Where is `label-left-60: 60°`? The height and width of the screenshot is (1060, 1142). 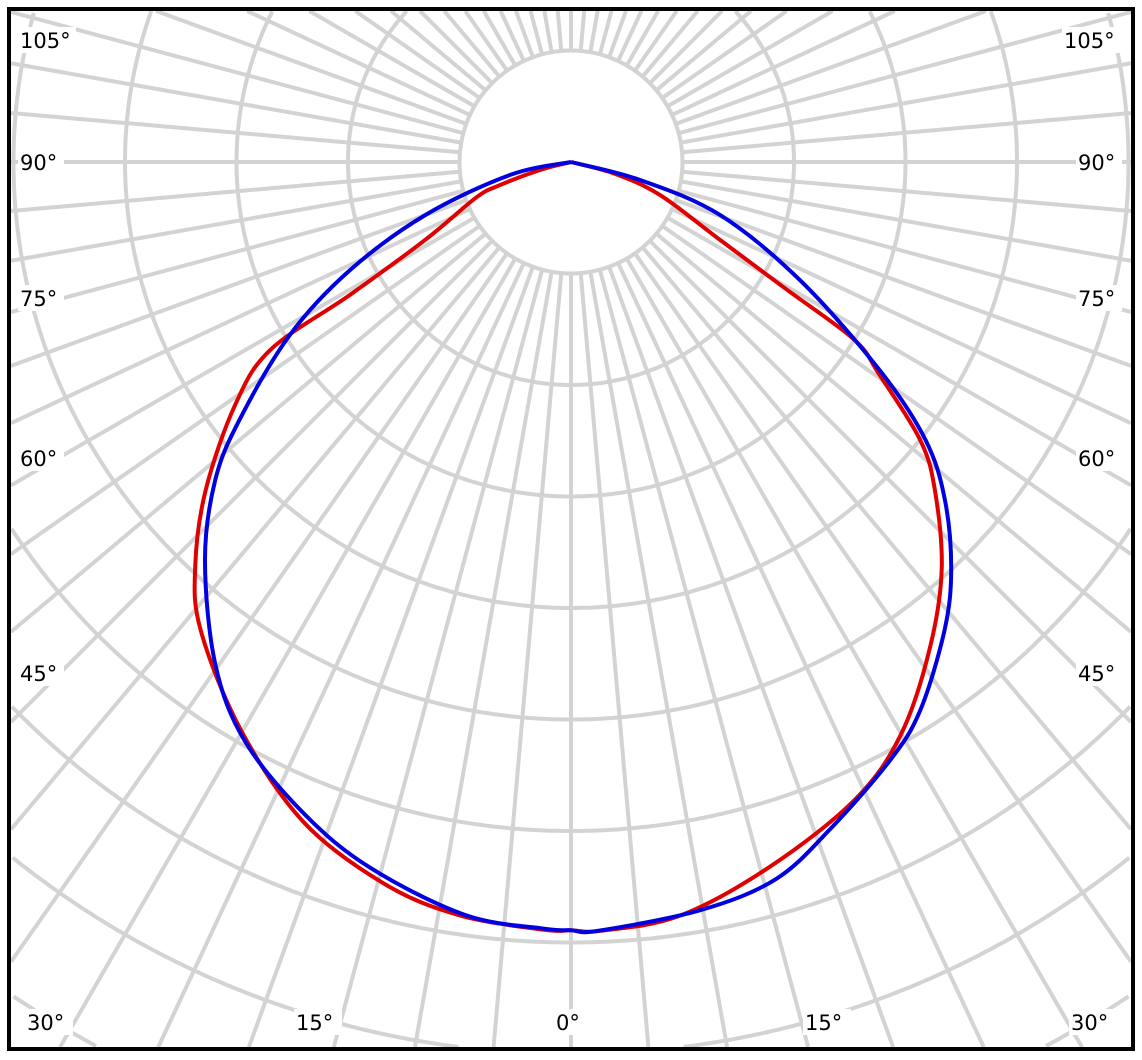 label-left-60: 60° is located at coordinates (41, 458).